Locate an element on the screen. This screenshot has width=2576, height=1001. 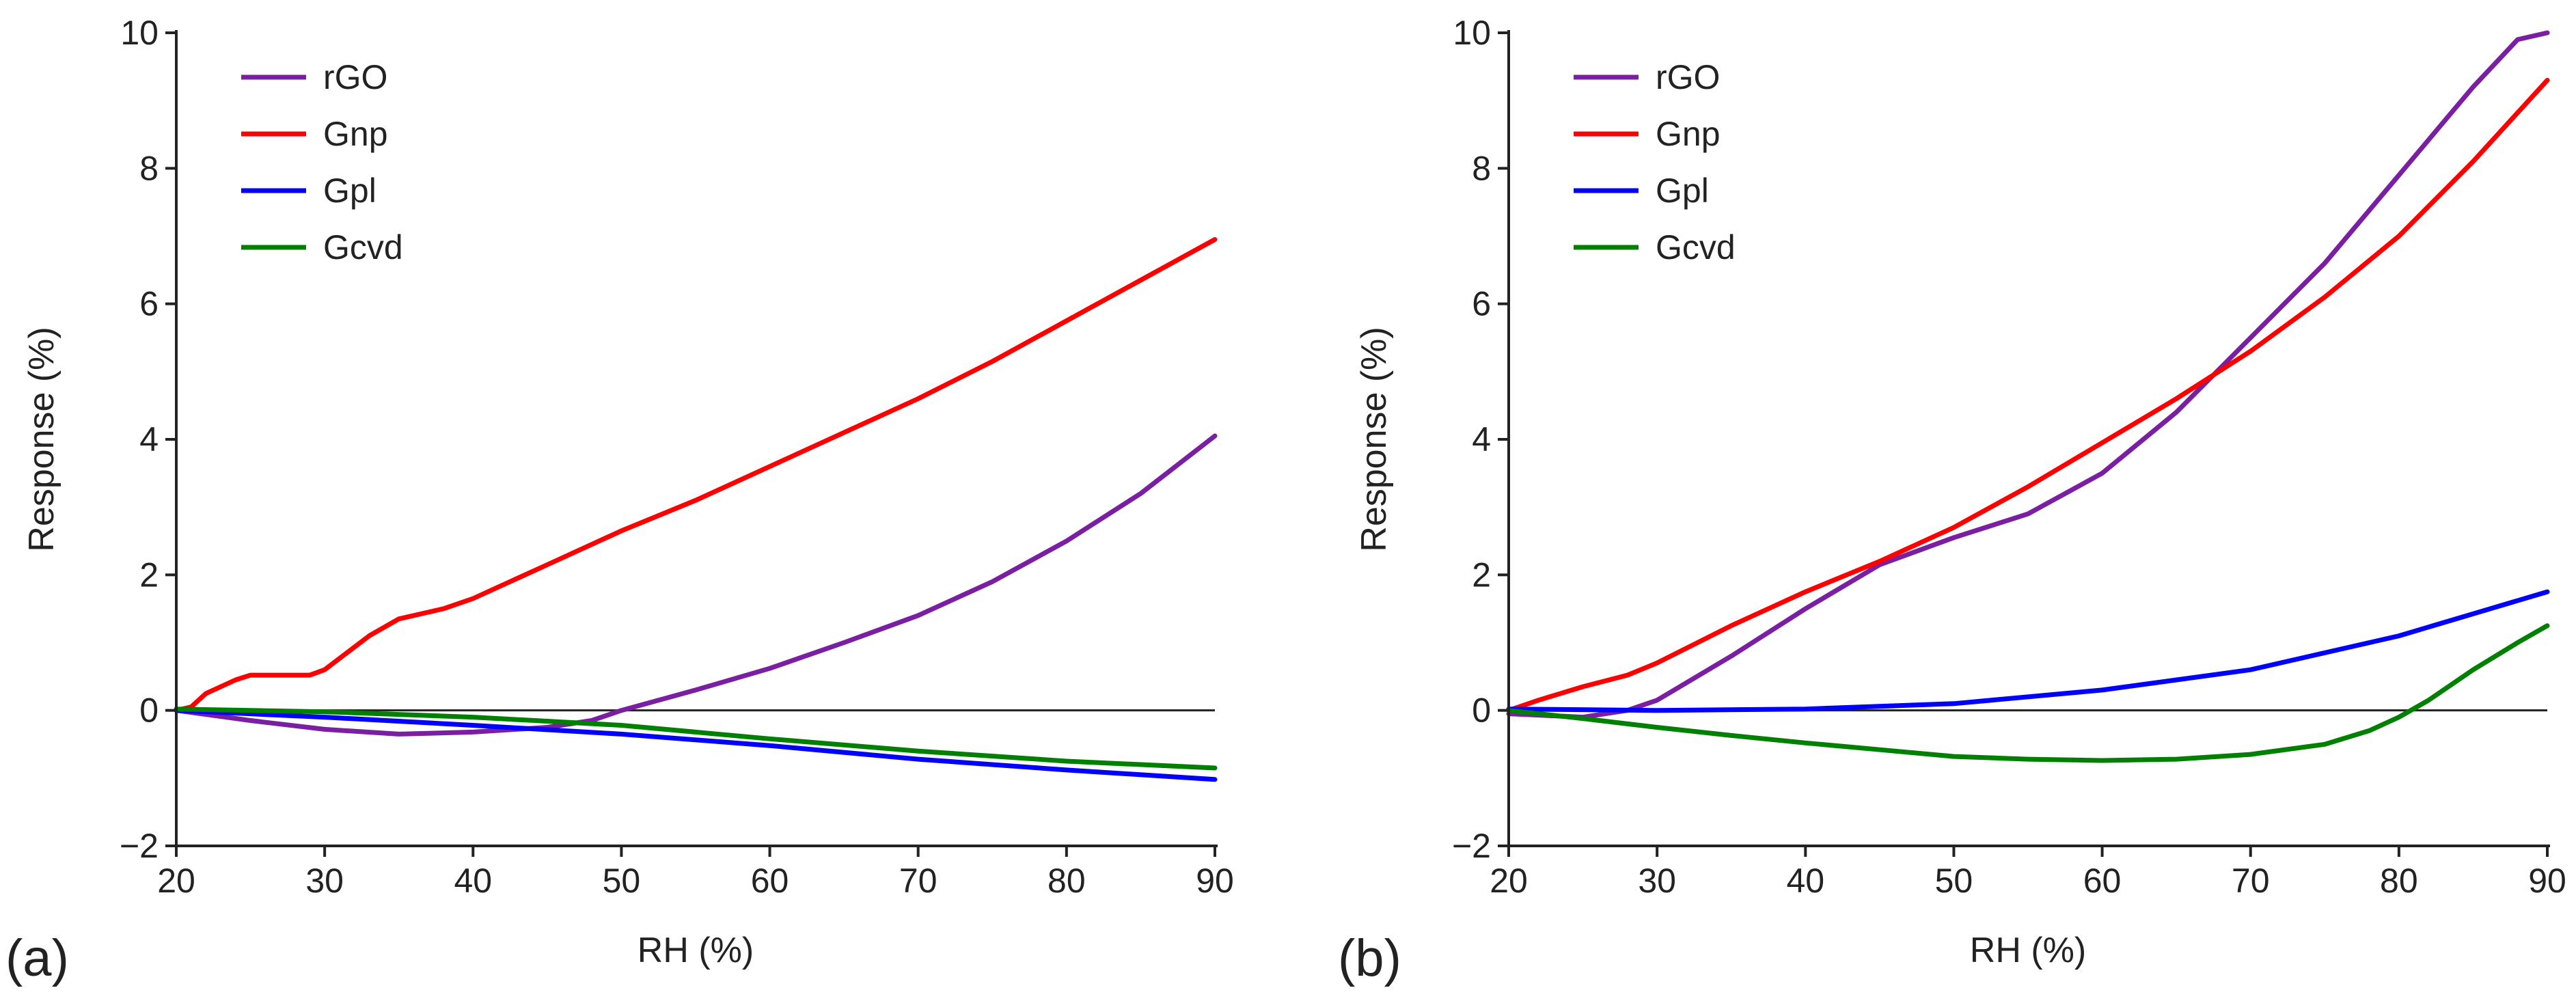
panel-label: (a) is located at coordinates (37, 958).